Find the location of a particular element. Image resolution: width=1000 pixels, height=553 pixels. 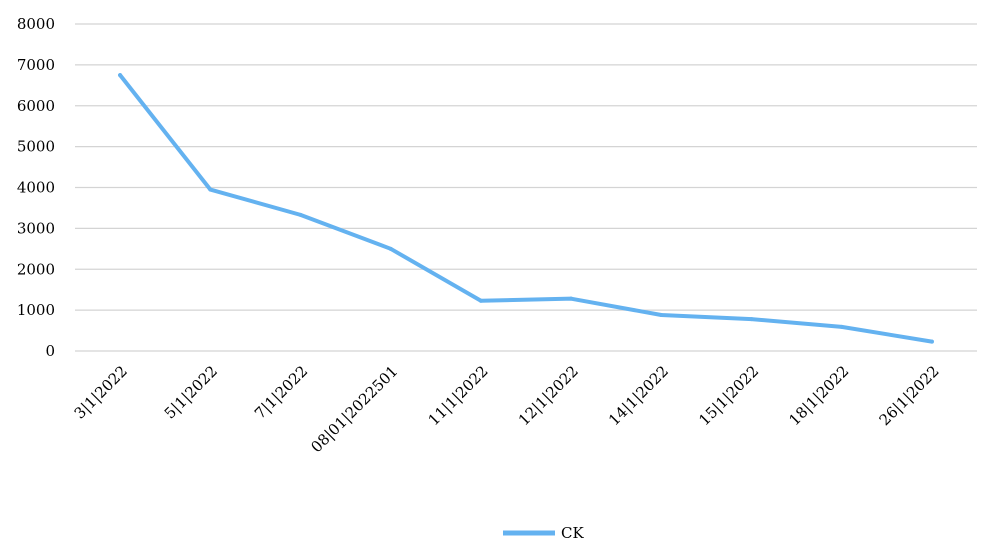

x-tick-label: 26|1|2022 is located at coordinates (909, 395).